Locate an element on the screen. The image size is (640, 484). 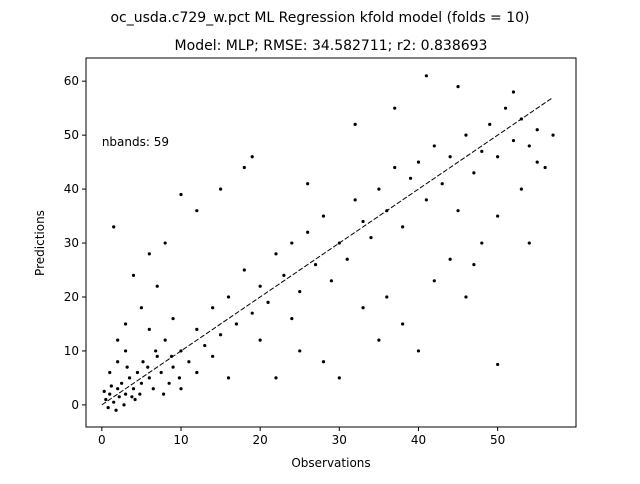
y-tick-label: 30 is located at coordinates (71, 243).